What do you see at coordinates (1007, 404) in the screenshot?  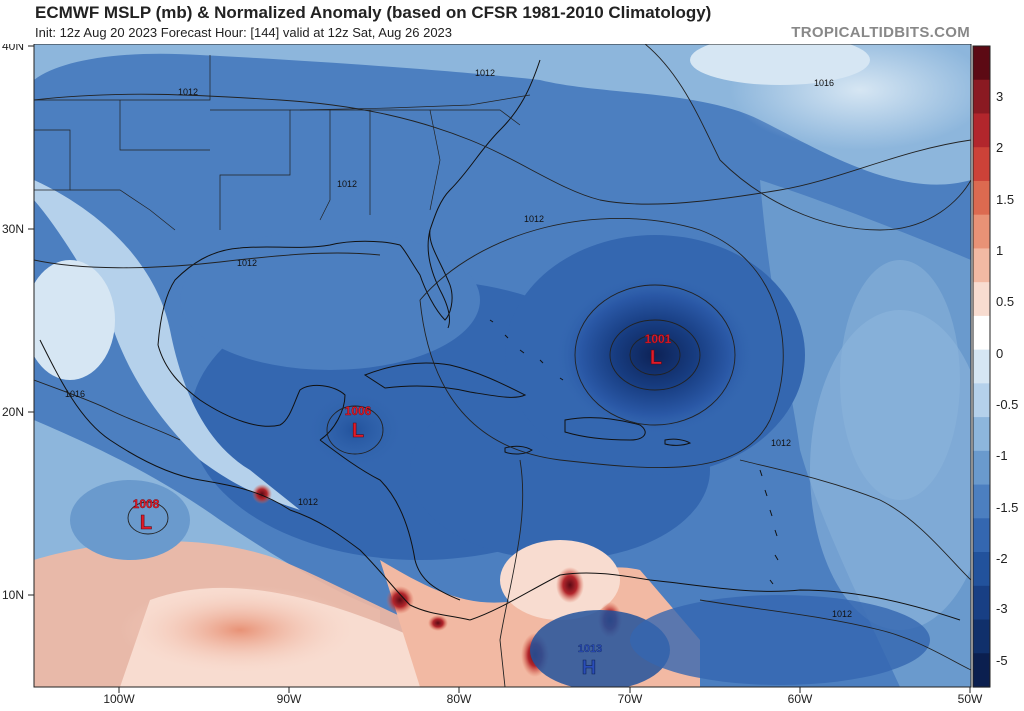 I see `colorbar-tick-label: -0.5` at bounding box center [1007, 404].